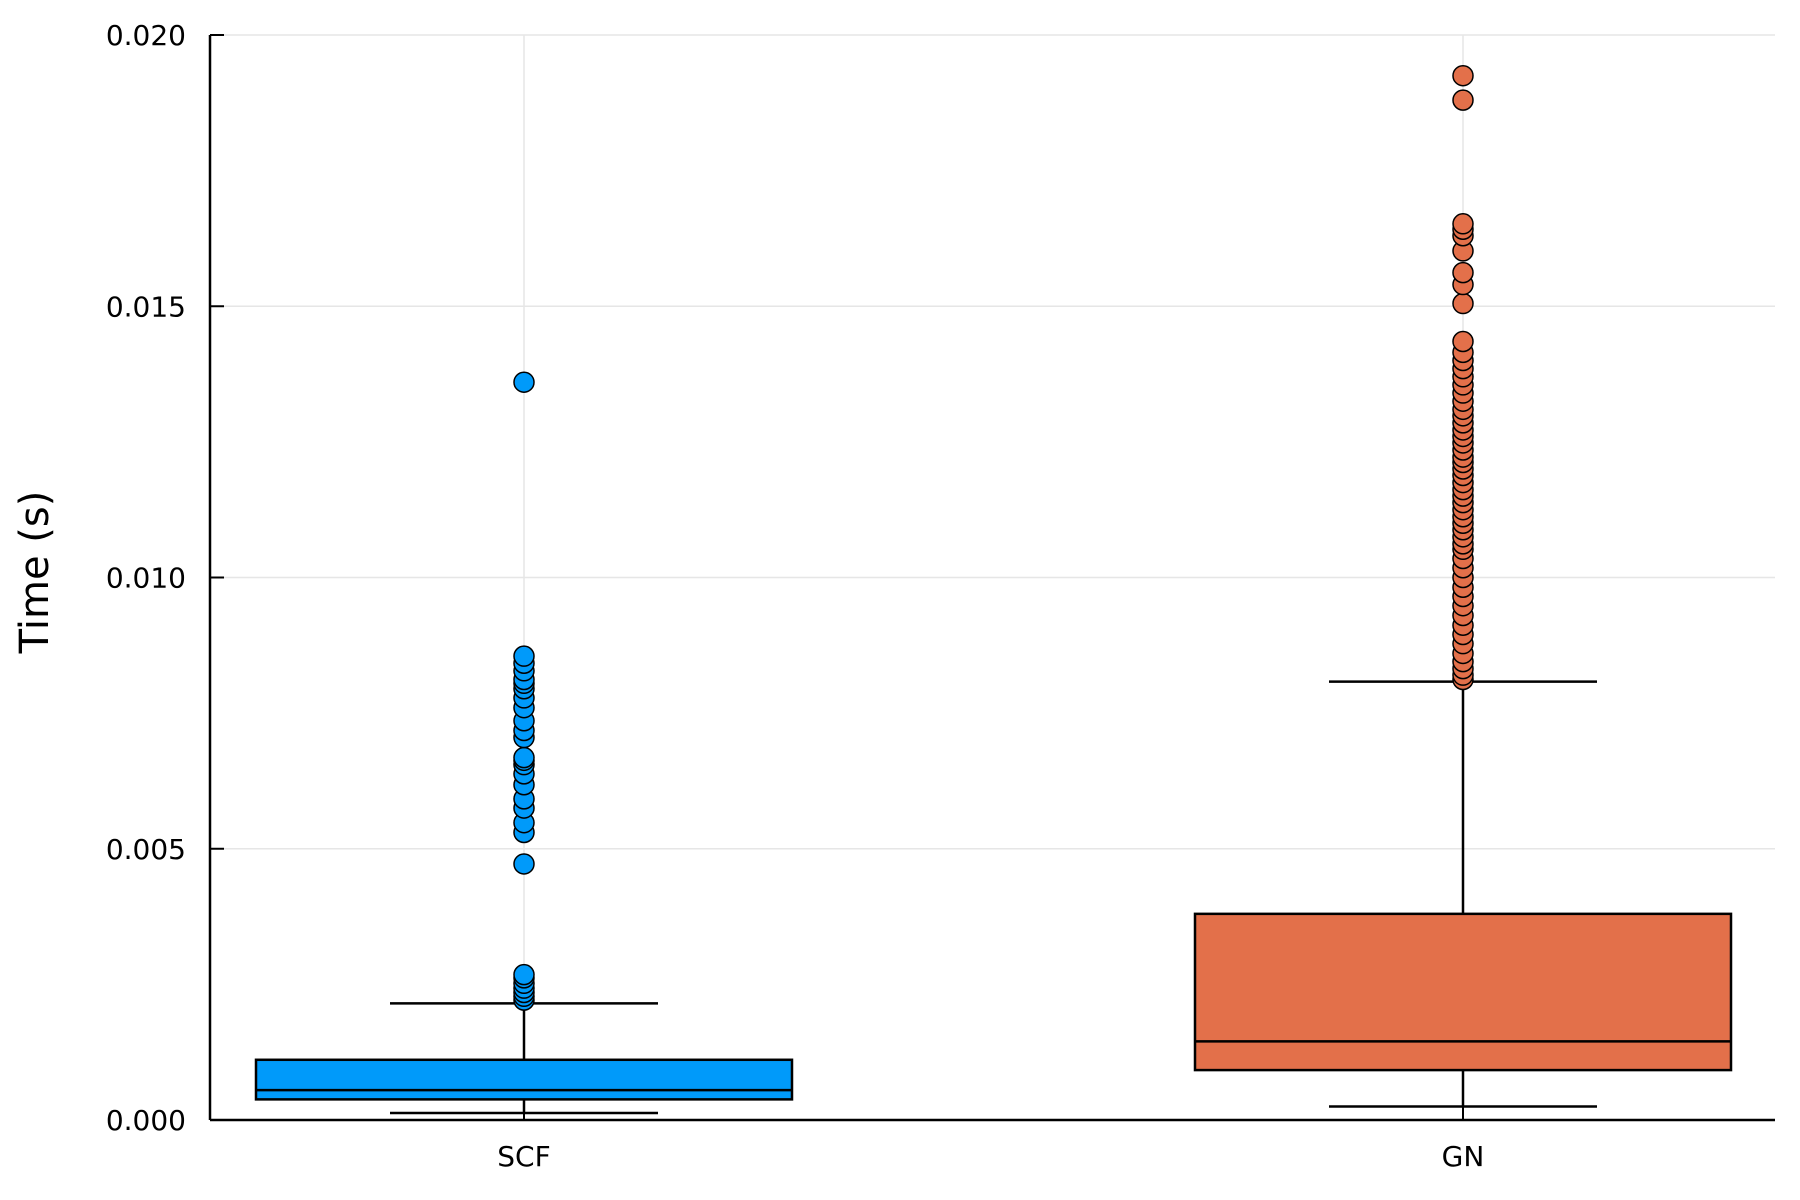 Image resolution: width=1800 pixels, height=1200 pixels. What do you see at coordinates (523, 1156) in the screenshot?
I see `x-tick-label: SCF` at bounding box center [523, 1156].